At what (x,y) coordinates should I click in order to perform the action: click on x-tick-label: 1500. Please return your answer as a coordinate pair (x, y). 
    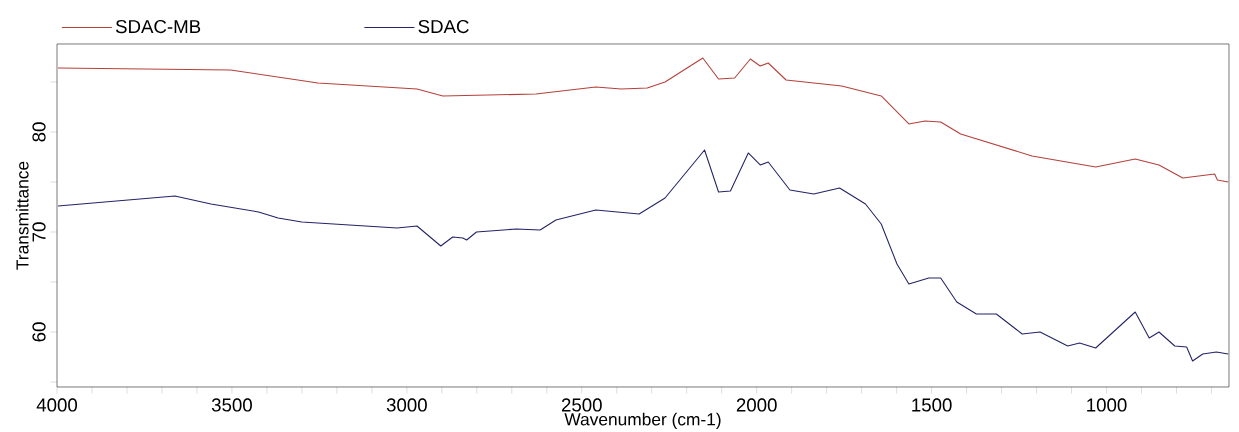
    Looking at the image, I should click on (932, 405).